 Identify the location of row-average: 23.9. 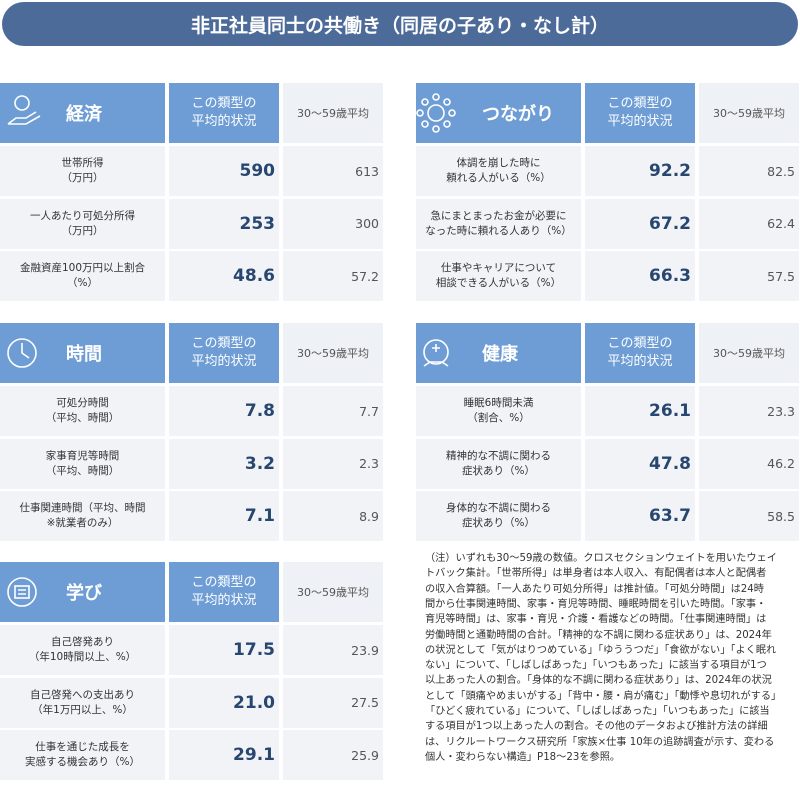
(333, 650).